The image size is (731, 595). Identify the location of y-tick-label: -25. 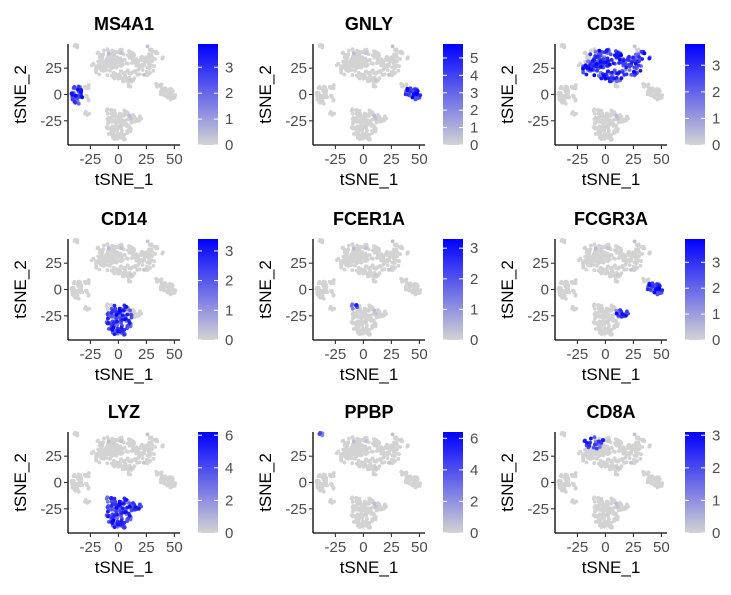
(296, 121).